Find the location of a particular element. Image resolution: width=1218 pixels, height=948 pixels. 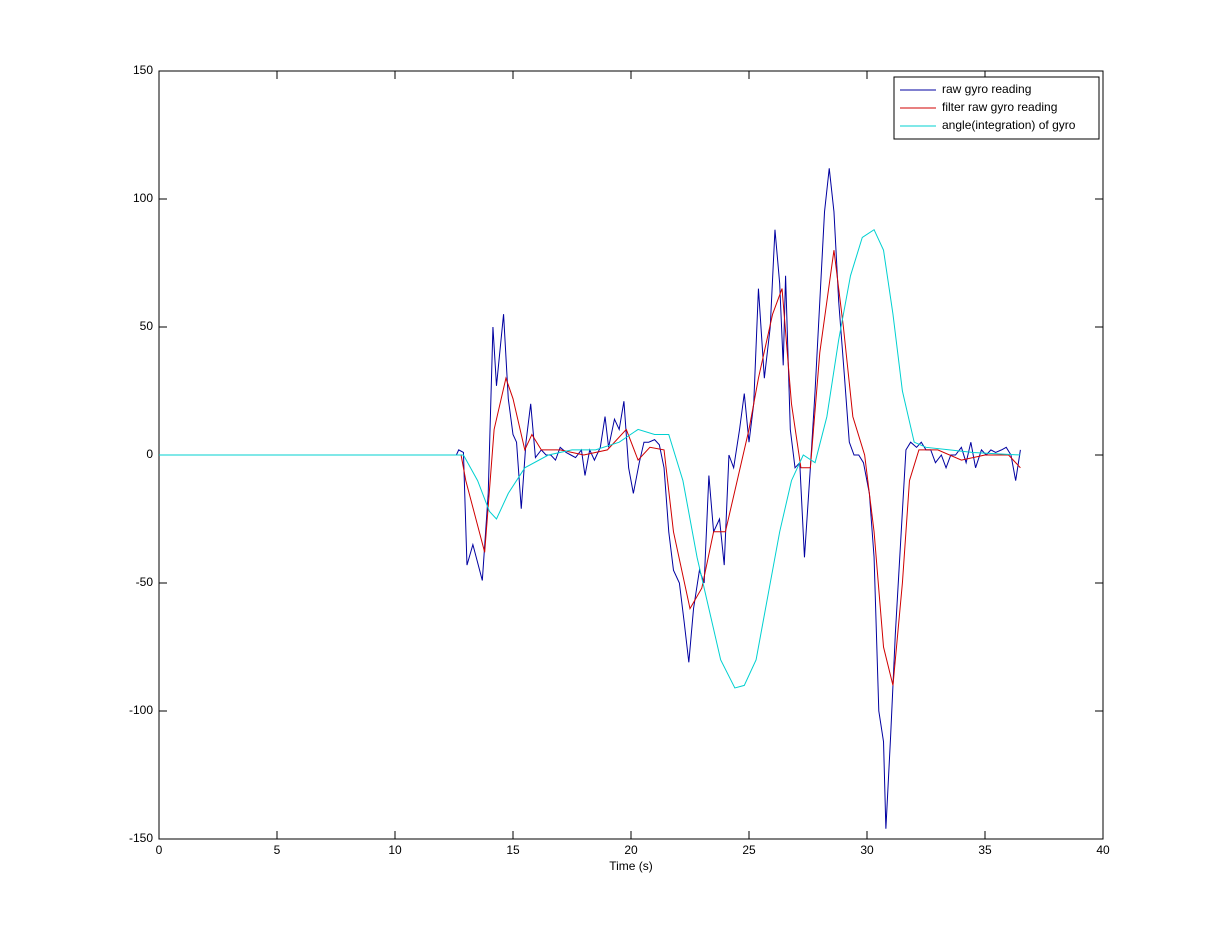

x-tick-label: 30 is located at coordinates (867, 850).